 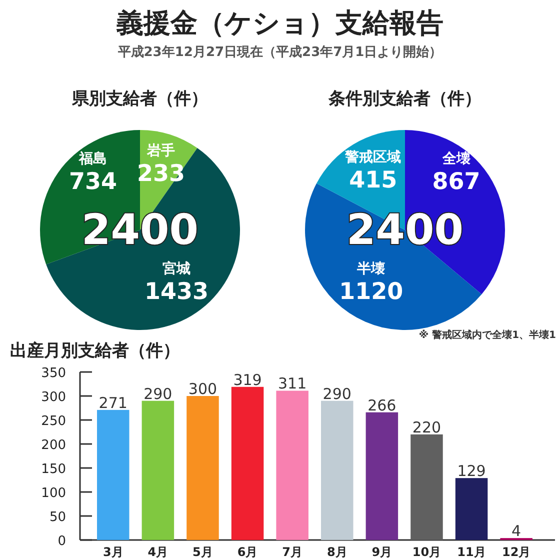 I want to click on y-tick-label: 350, so click(x=53, y=373).